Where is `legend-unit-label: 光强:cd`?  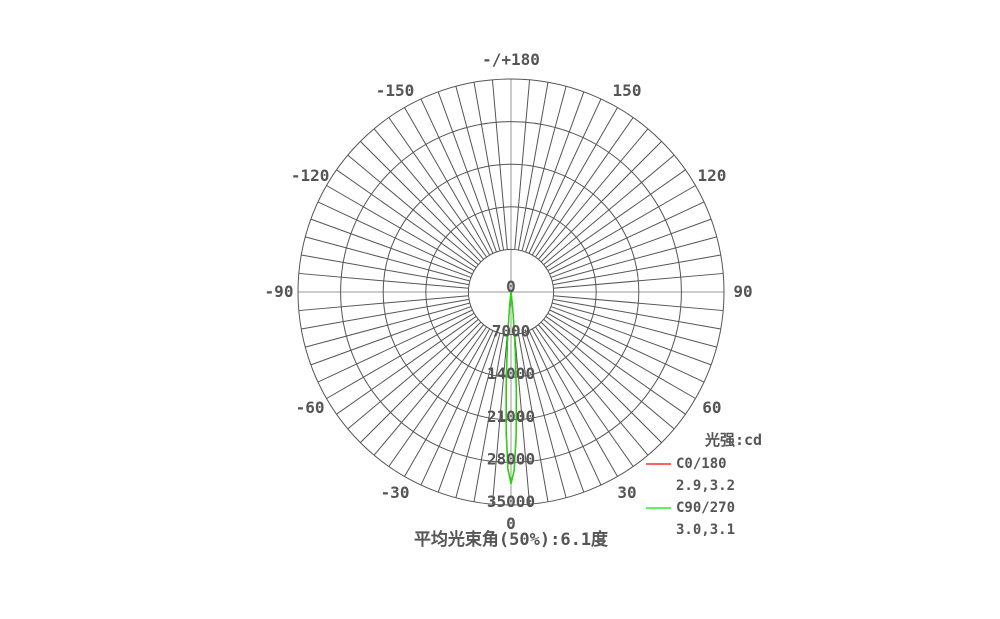 legend-unit-label: 光强:cd is located at coordinates (733, 440).